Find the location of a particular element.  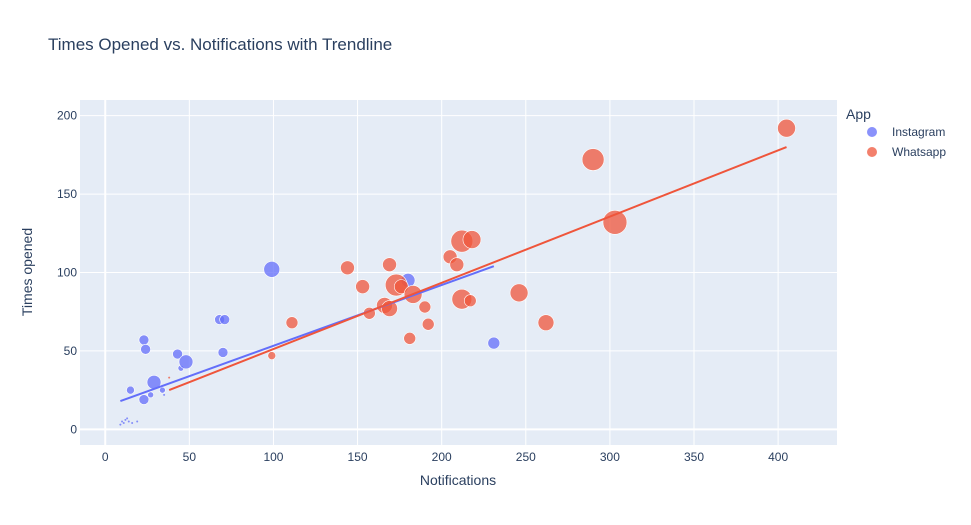

x-tick-label: 250 is located at coordinates (526, 457).